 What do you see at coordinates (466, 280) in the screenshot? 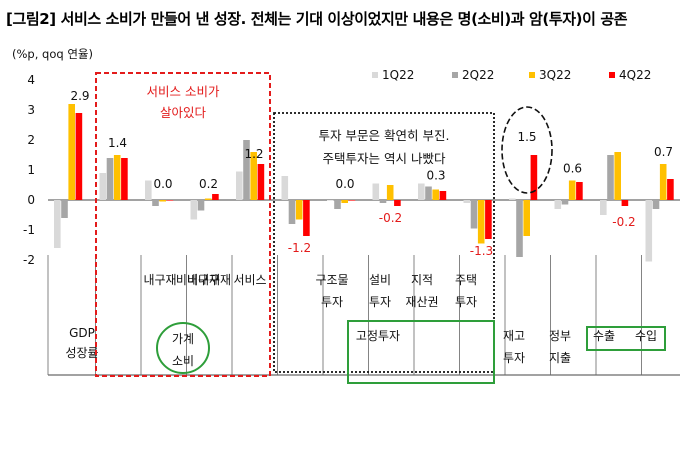
I see `category-label: 주택` at bounding box center [466, 280].